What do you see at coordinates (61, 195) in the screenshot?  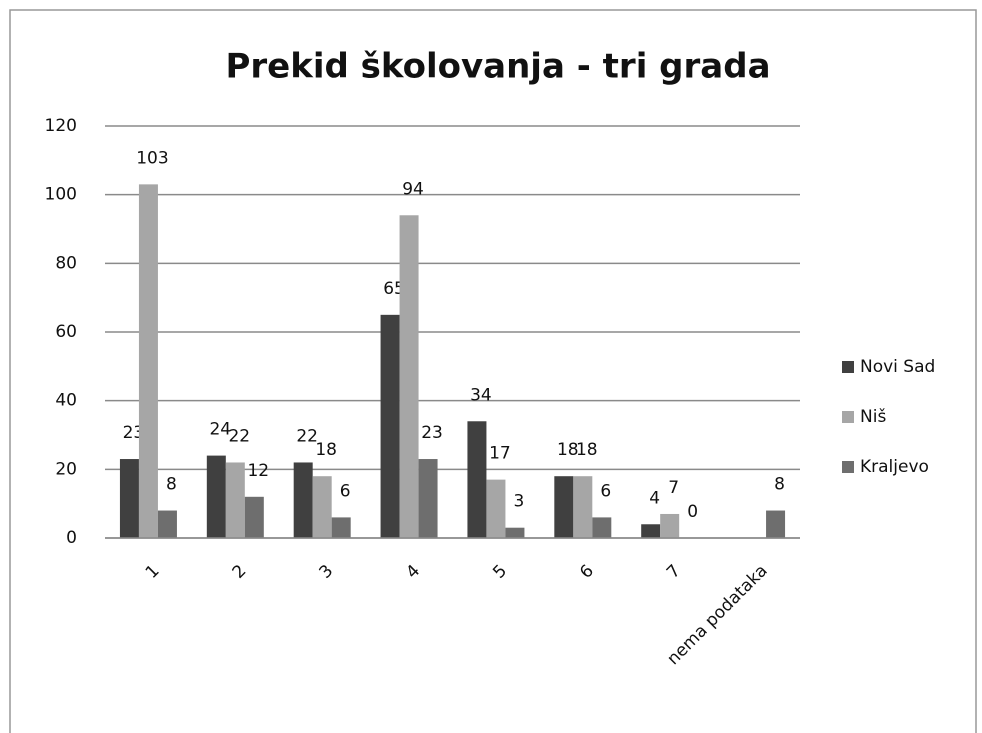 I see `y-tick-label: 100` at bounding box center [61, 195].